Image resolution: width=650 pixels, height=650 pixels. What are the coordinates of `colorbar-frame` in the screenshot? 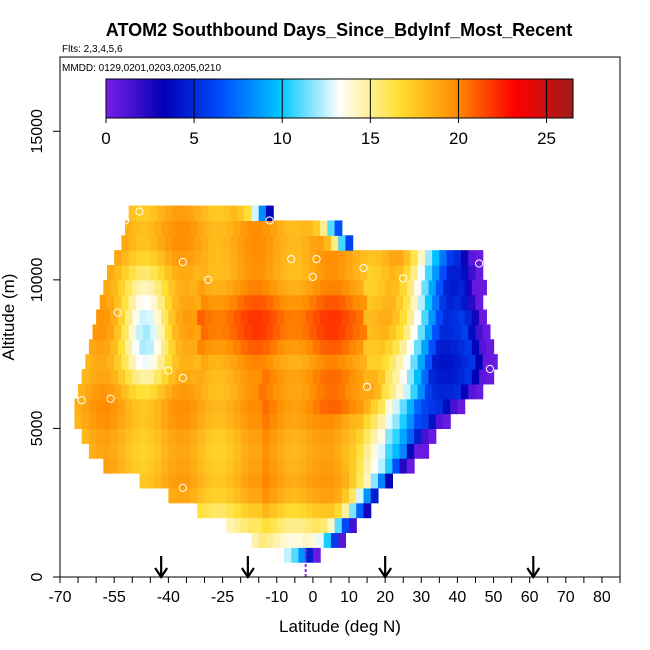 It's located at (339, 98).